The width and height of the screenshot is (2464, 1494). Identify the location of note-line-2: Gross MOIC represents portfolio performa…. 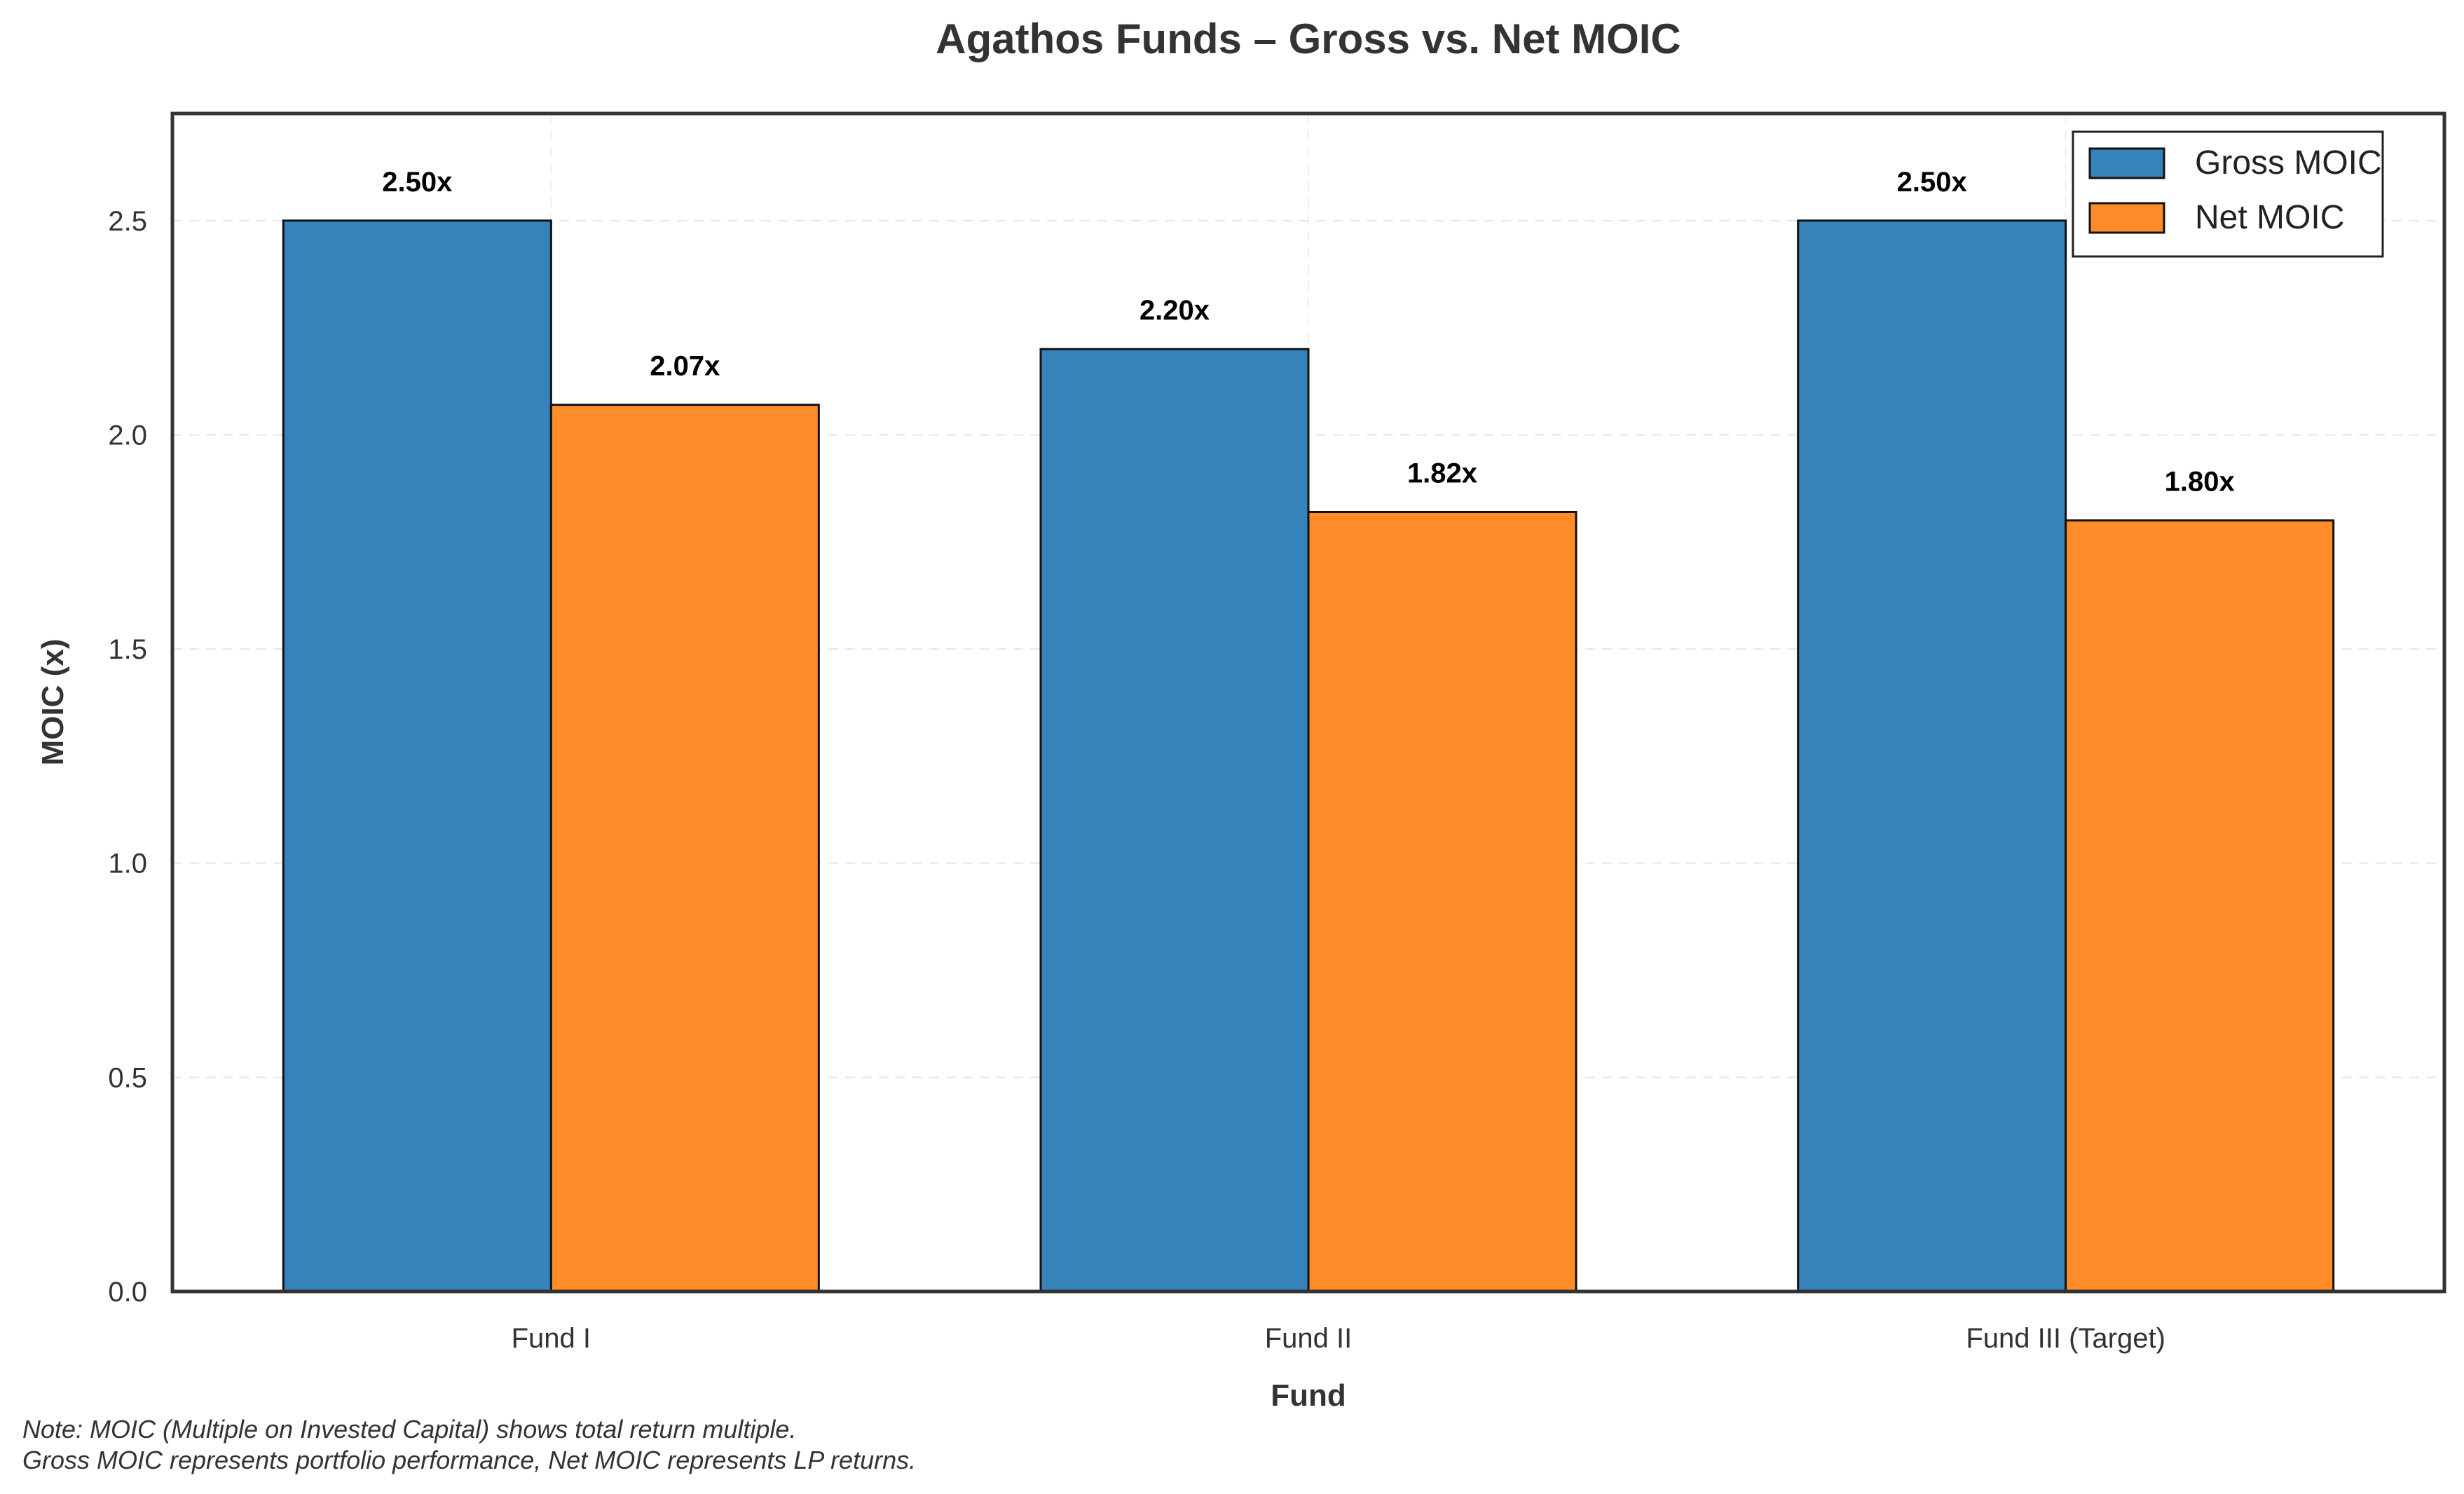
(469, 1460).